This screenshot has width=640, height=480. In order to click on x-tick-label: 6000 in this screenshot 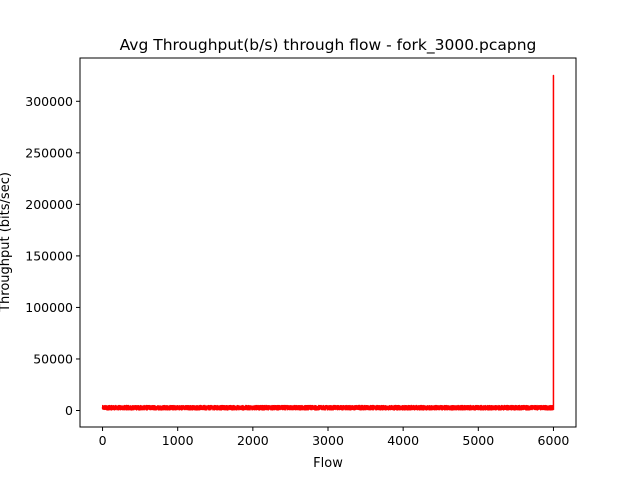, I will do `click(554, 440)`.